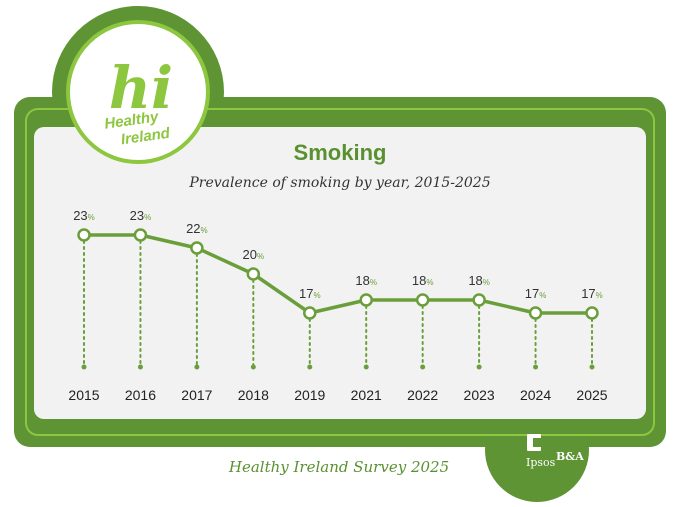 This screenshot has height=507, width=679. Describe the element at coordinates (340, 152) in the screenshot. I see `chart-title: Smoking` at that location.